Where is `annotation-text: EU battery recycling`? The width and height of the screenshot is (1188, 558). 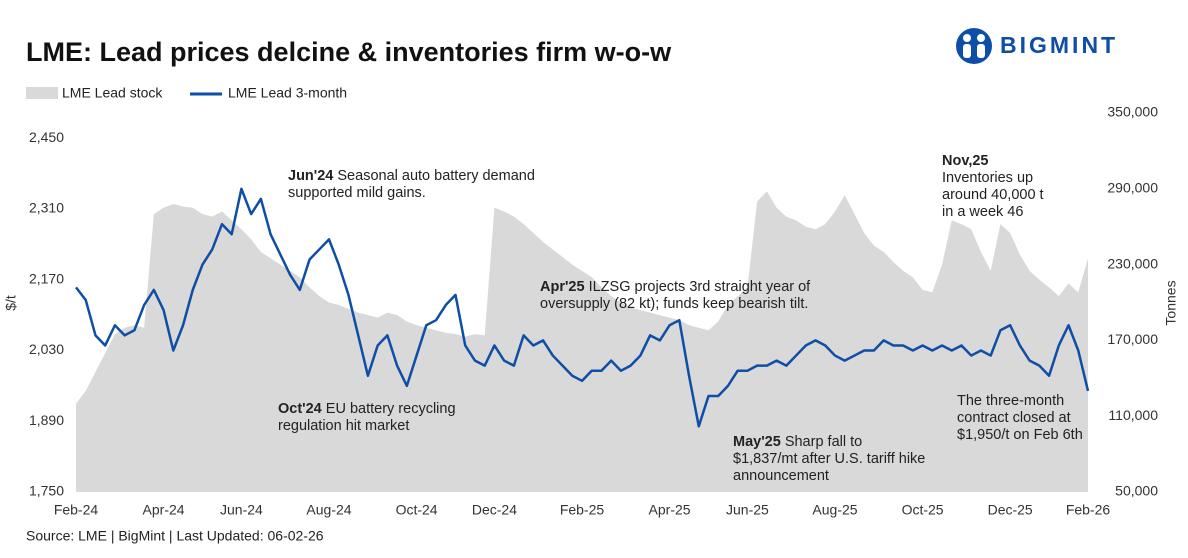 annotation-text: EU battery recycling is located at coordinates (389, 409).